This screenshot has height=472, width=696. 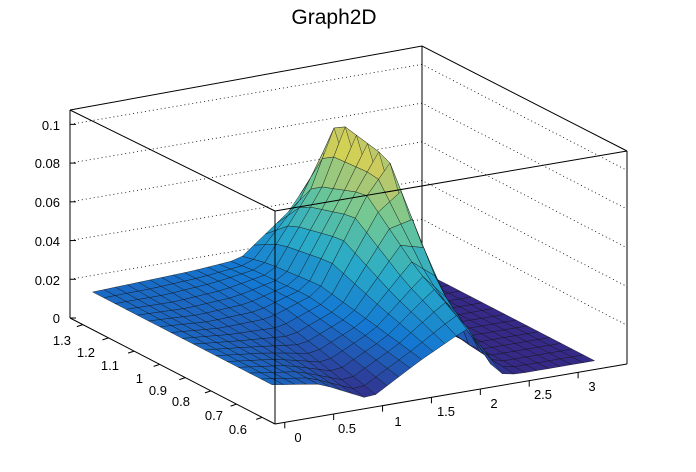 I want to click on x-tick-label: 2.5, so click(x=543, y=394).